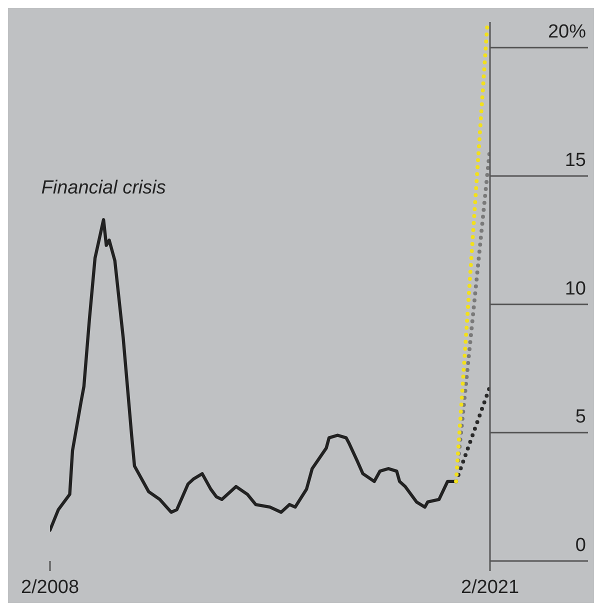 The width and height of the screenshot is (602, 611). I want to click on y-tick-label: 20%, so click(567, 32).